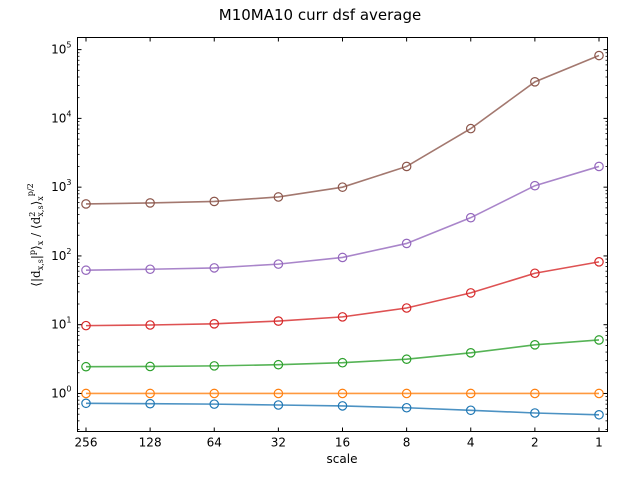  What do you see at coordinates (86, 443) in the screenshot?
I see `x-tick-label: 256` at bounding box center [86, 443].